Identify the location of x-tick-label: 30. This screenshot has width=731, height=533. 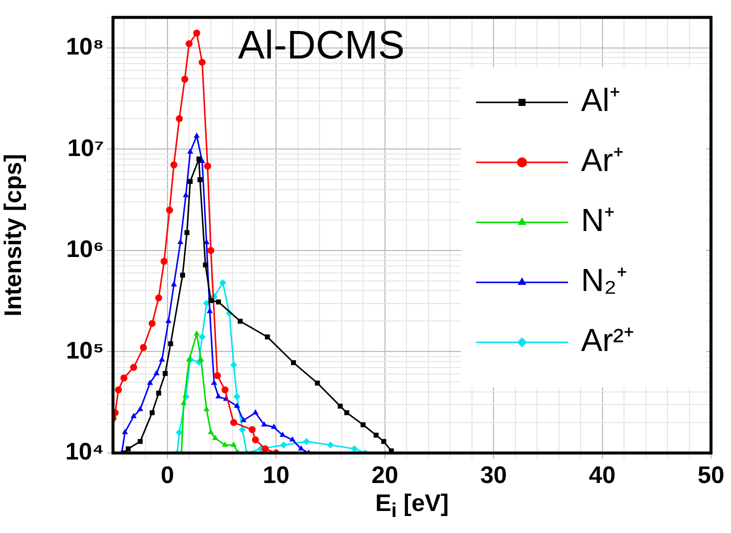
(493, 476).